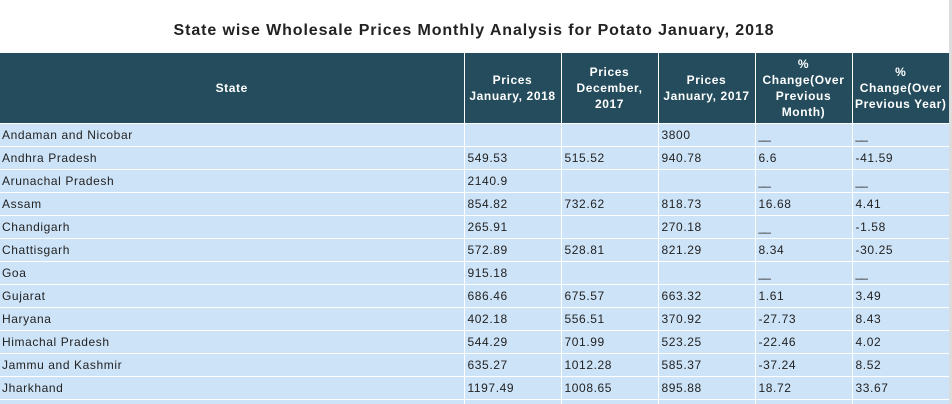 Image resolution: width=952 pixels, height=404 pixels. What do you see at coordinates (900, 401) in the screenshot?
I see `cell-change-year` at bounding box center [900, 401].